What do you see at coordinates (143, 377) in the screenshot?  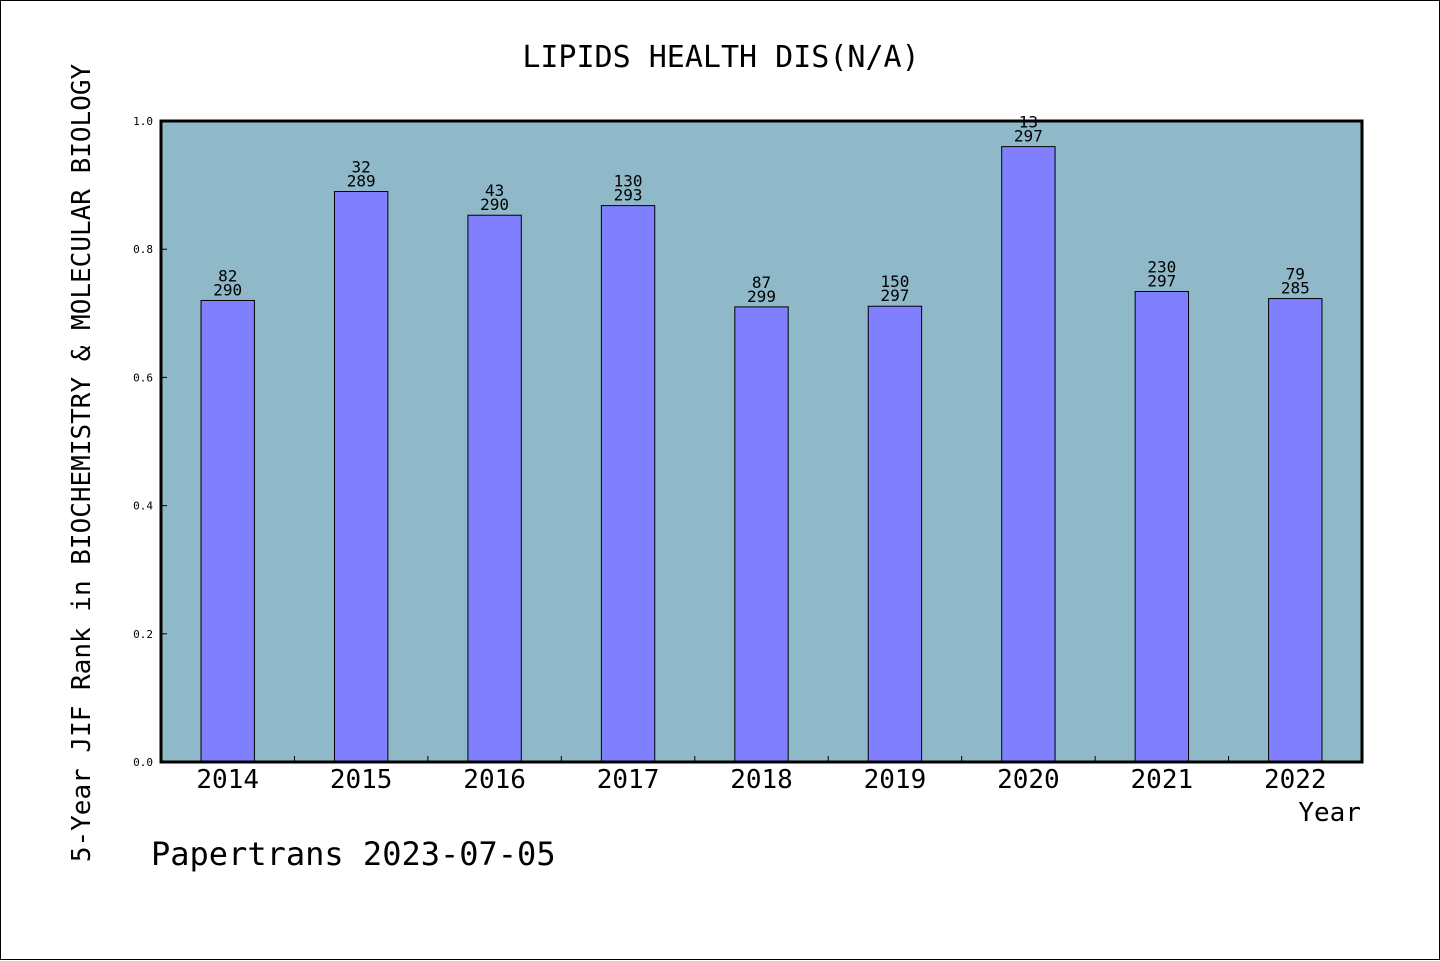 I see `y-tick-label: 0.6` at bounding box center [143, 377].